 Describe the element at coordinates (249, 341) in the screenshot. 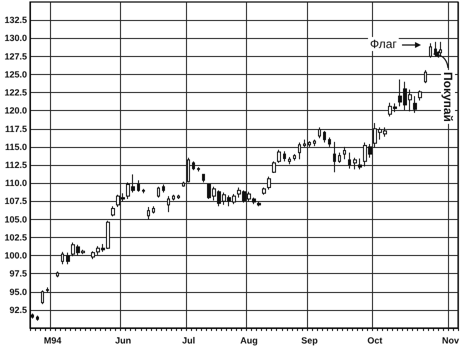

I see `x-tick-label: Aug` at that location.